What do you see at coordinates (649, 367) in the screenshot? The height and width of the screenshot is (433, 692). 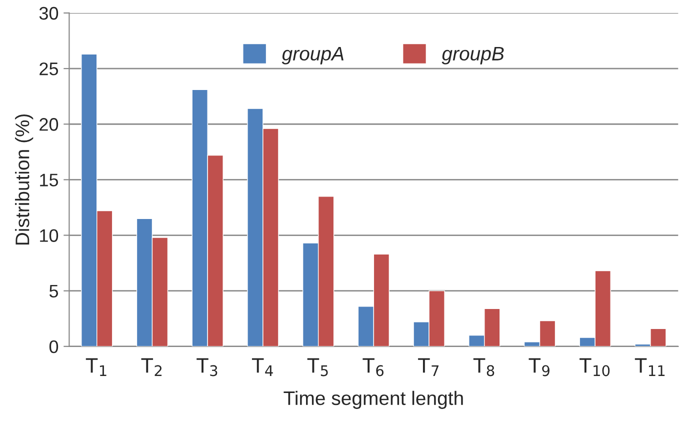 I see `x-tick-label: T$_{11}$` at bounding box center [649, 367].